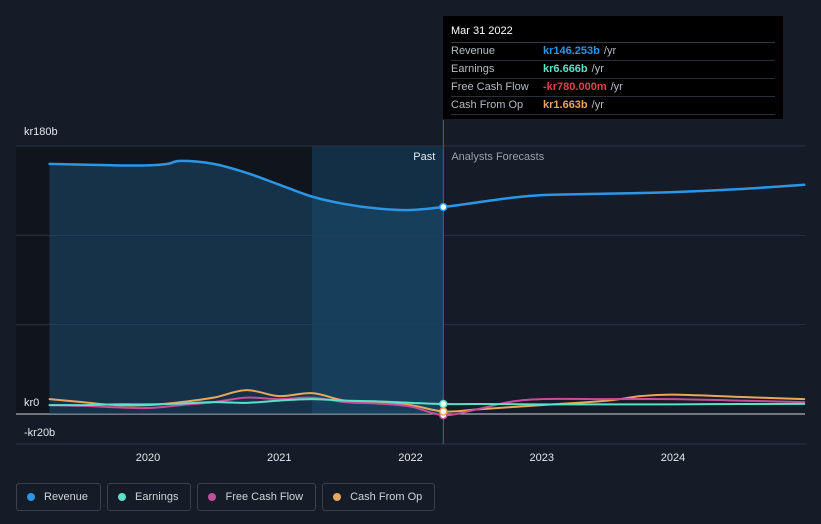  What do you see at coordinates (497, 157) in the screenshot?
I see `forecast-label: Analysts Forecasts` at bounding box center [497, 157].